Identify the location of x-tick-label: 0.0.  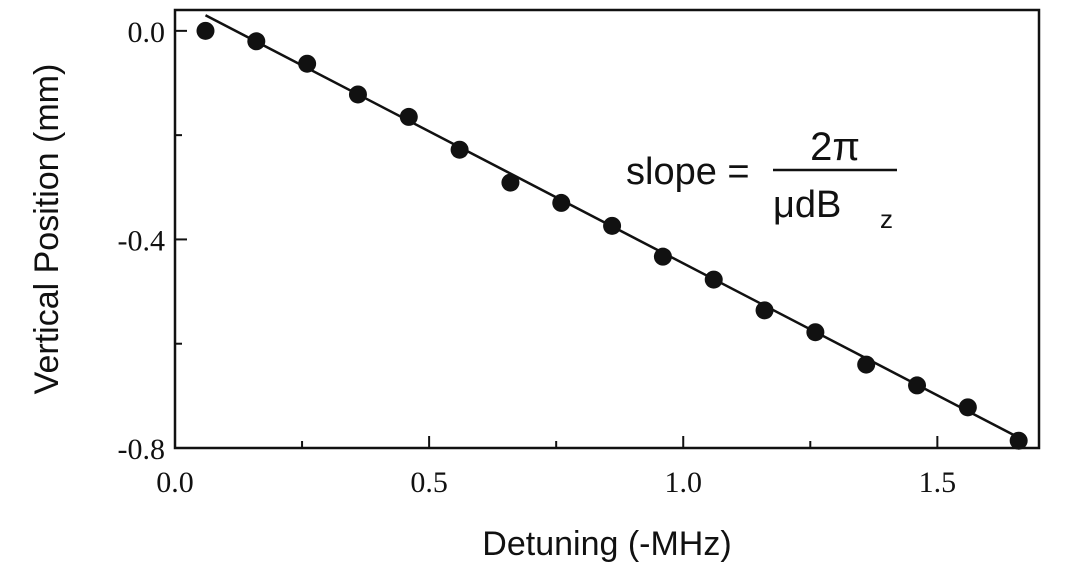
(175, 482).